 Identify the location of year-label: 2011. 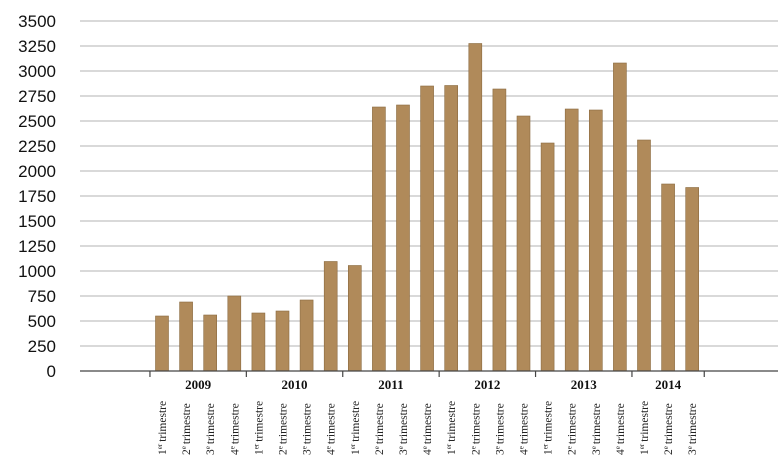
(390, 384).